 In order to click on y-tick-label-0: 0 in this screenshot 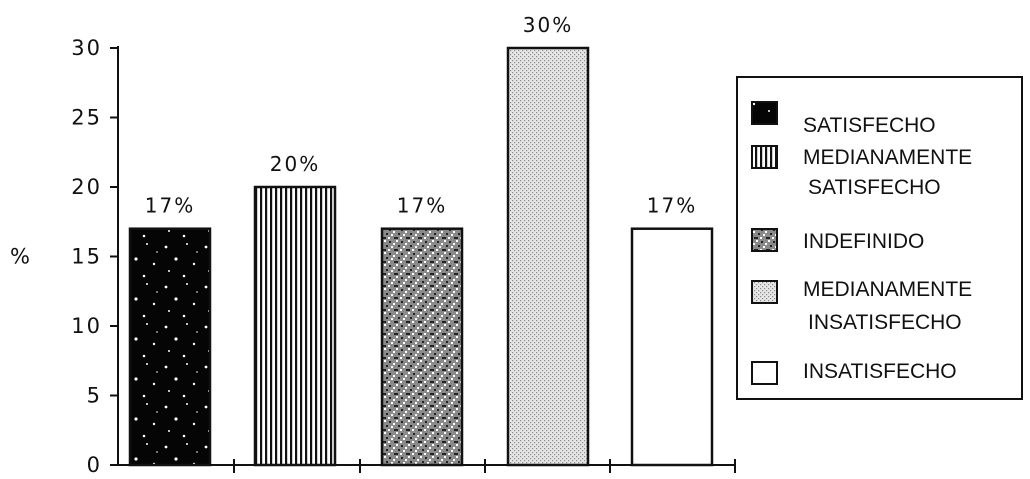, I will do `click(94, 465)`.